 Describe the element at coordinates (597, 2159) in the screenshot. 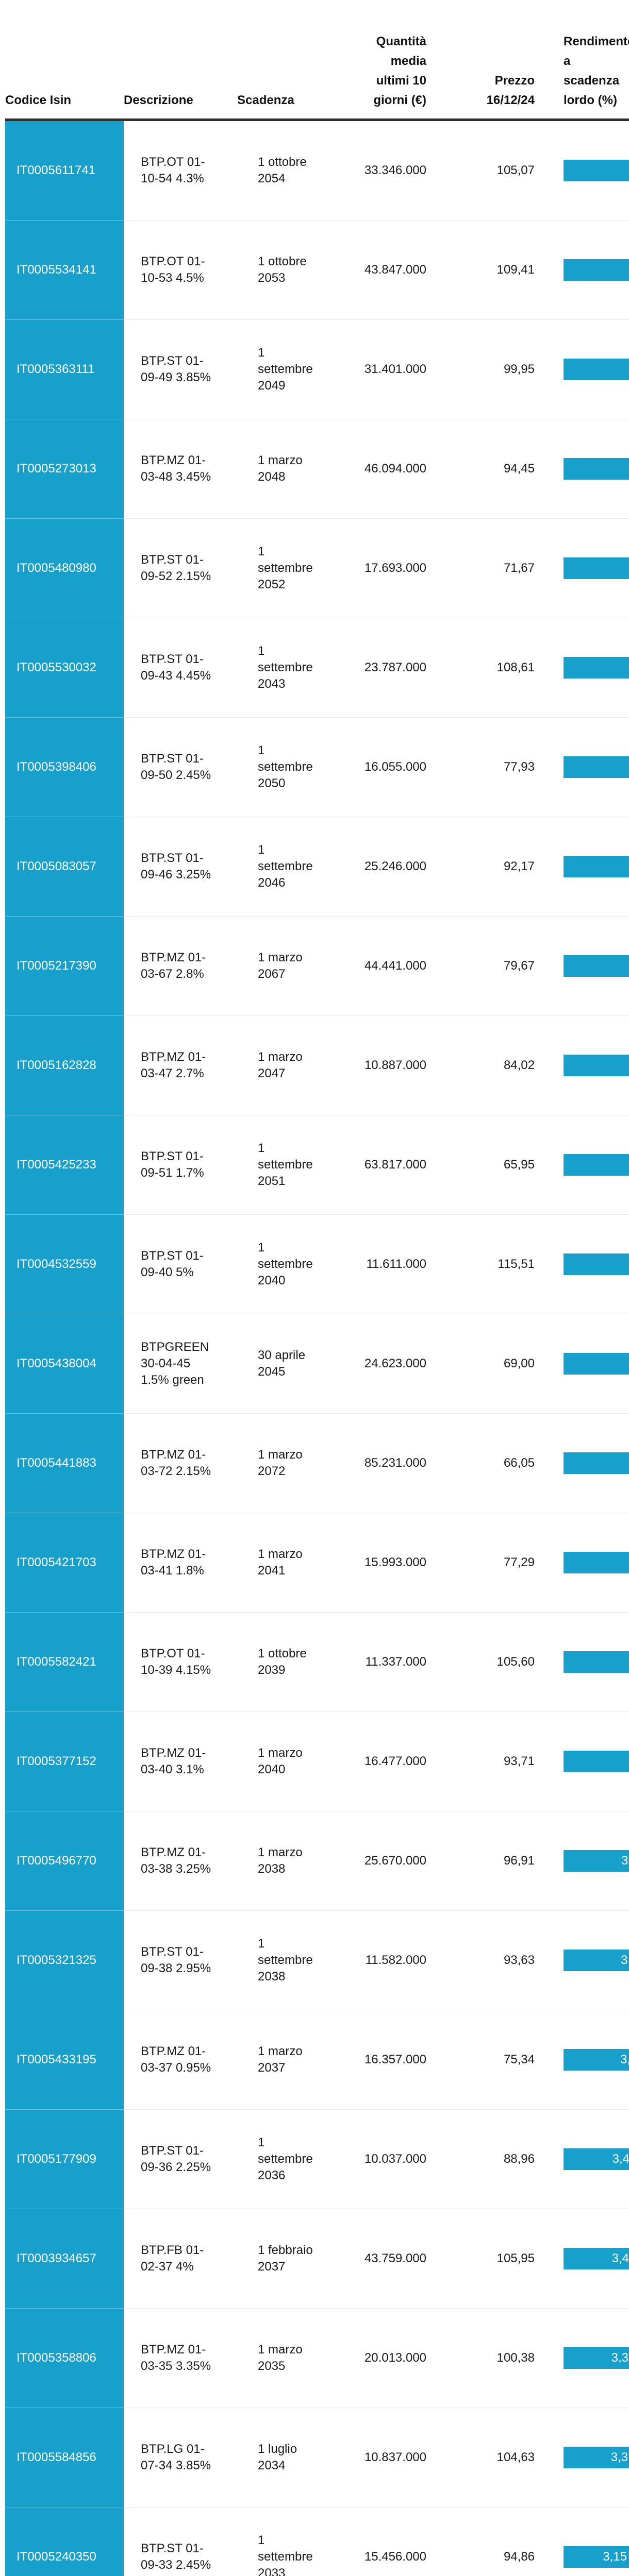

I see `yield-bar-clip: 3,4` at that location.